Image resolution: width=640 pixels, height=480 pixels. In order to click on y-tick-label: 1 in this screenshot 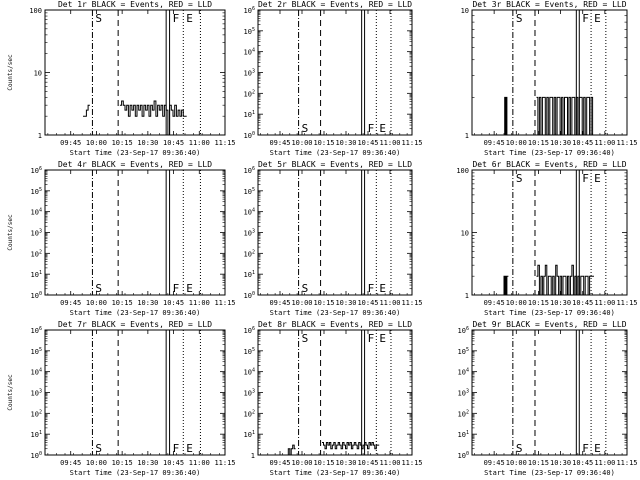, I will do `click(467, 296)`.